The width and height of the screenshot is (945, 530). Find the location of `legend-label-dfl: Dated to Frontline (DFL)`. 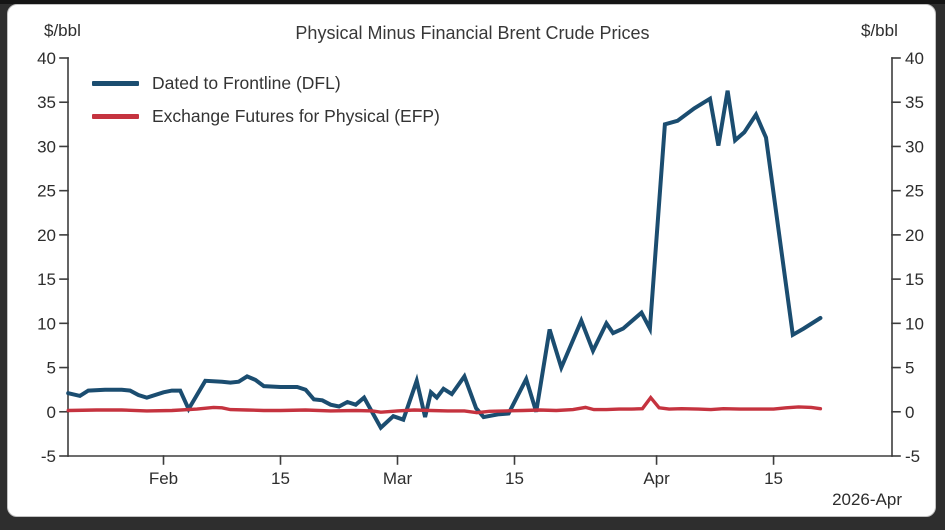

legend-label-dfl: Dated to Frontline (DFL) is located at coordinates (246, 83).